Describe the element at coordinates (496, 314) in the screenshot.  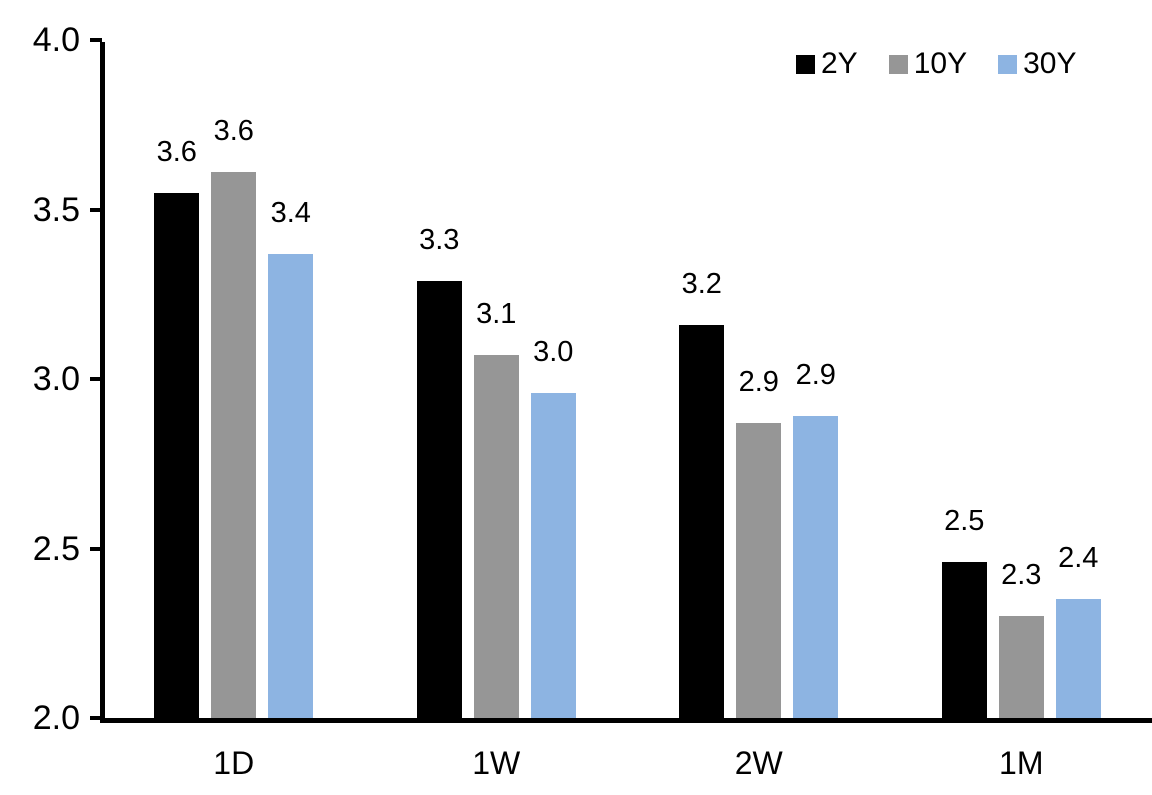
I see `bar-value-label: 3.1` at that location.